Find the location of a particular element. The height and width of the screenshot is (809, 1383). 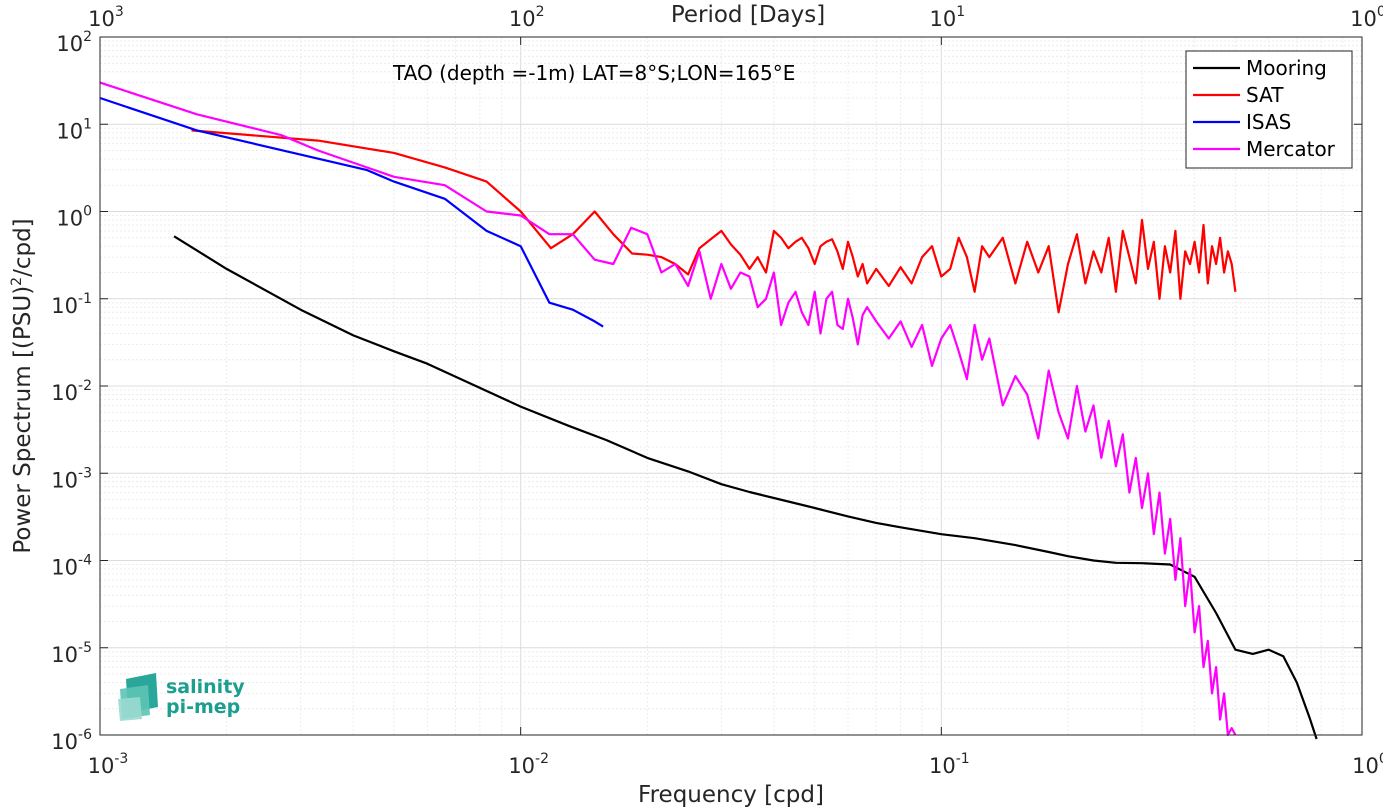

chart-title: TAO (depth =-1m) LAT=8°S;LON=165°E is located at coordinates (593, 73).